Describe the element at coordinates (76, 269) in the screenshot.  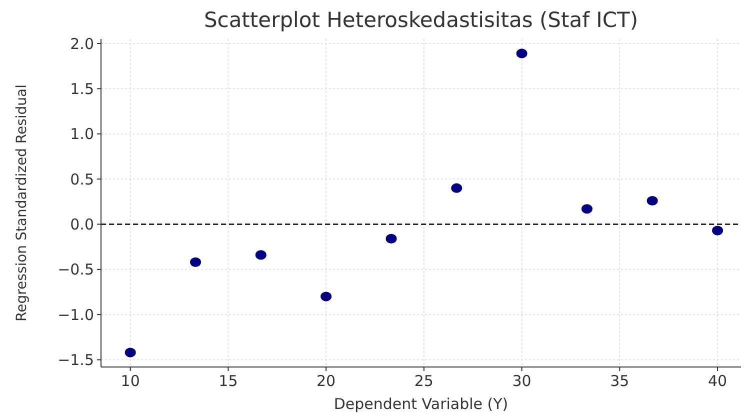
I see `y-tick-label: −0.5` at that location.